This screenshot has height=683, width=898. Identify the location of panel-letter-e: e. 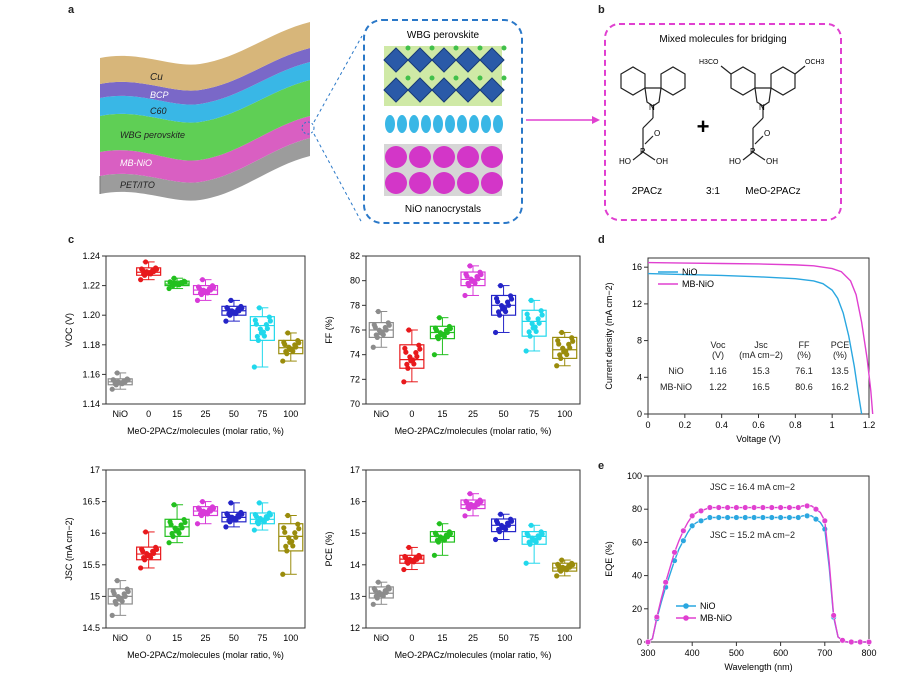
(601, 466).